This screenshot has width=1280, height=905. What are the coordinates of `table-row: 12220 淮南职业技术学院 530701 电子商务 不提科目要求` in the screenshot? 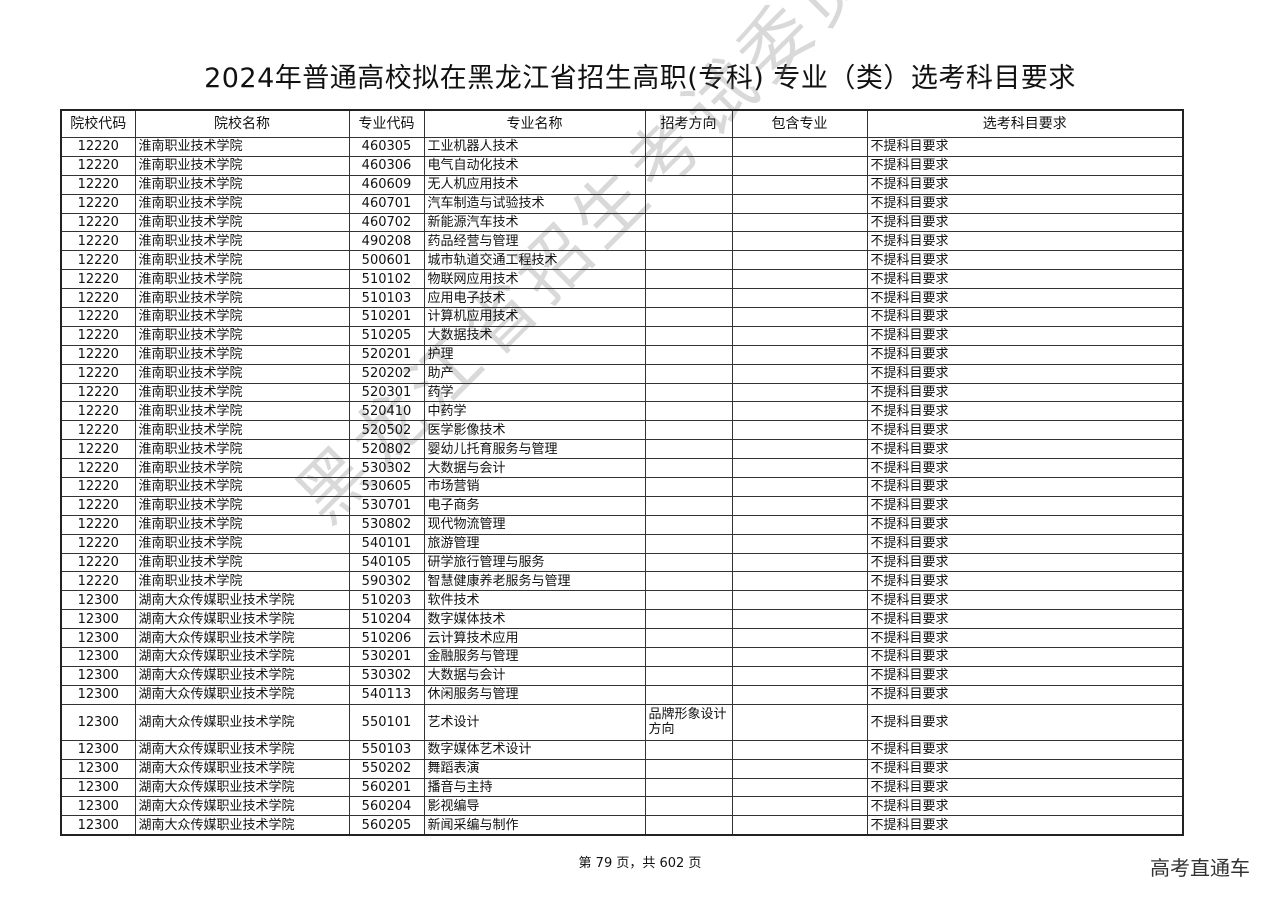 It's located at (622, 505).